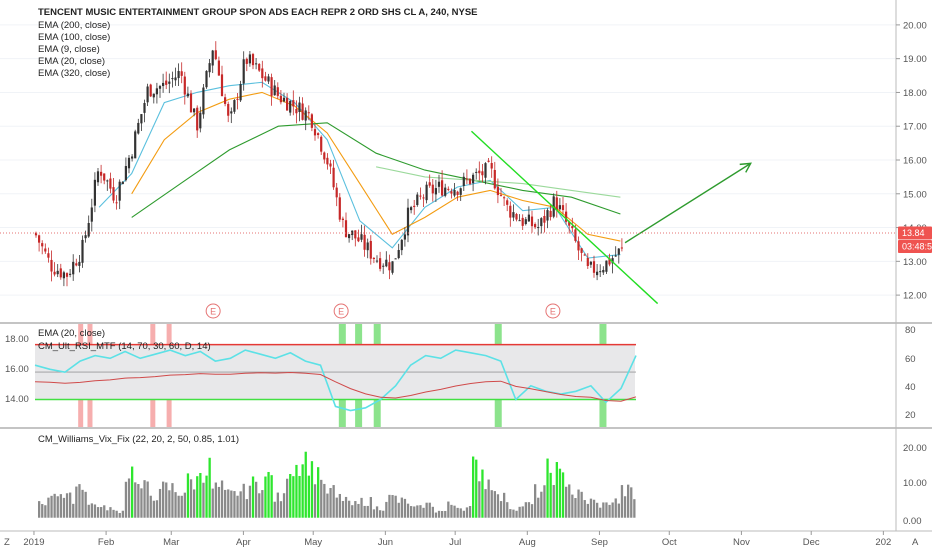  I want to click on price-tick-label: 16.00, so click(915, 161).